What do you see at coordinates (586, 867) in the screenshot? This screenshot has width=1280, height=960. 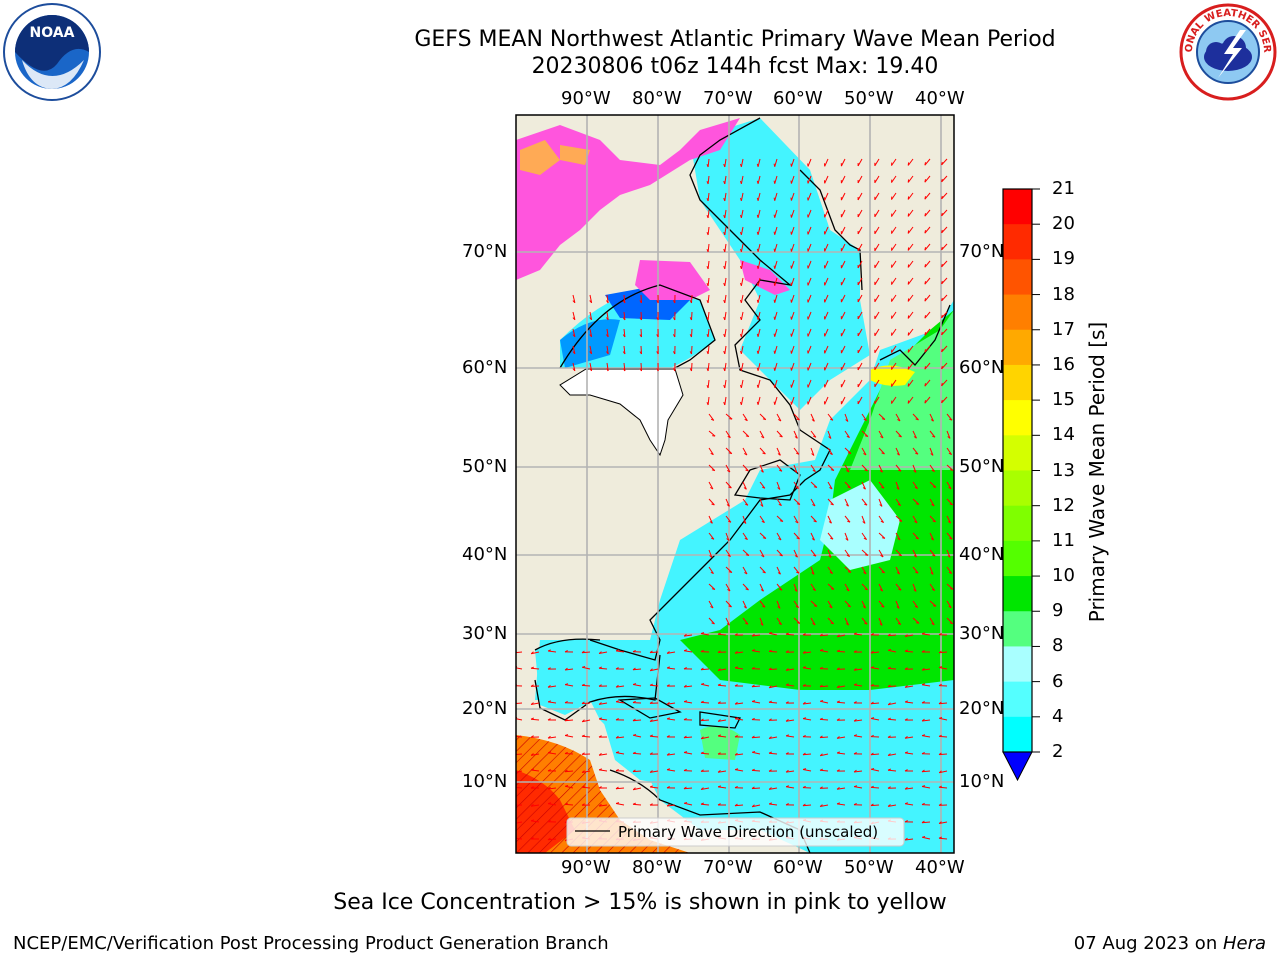 I see `lon-tick-bottom: 90°W` at bounding box center [586, 867].